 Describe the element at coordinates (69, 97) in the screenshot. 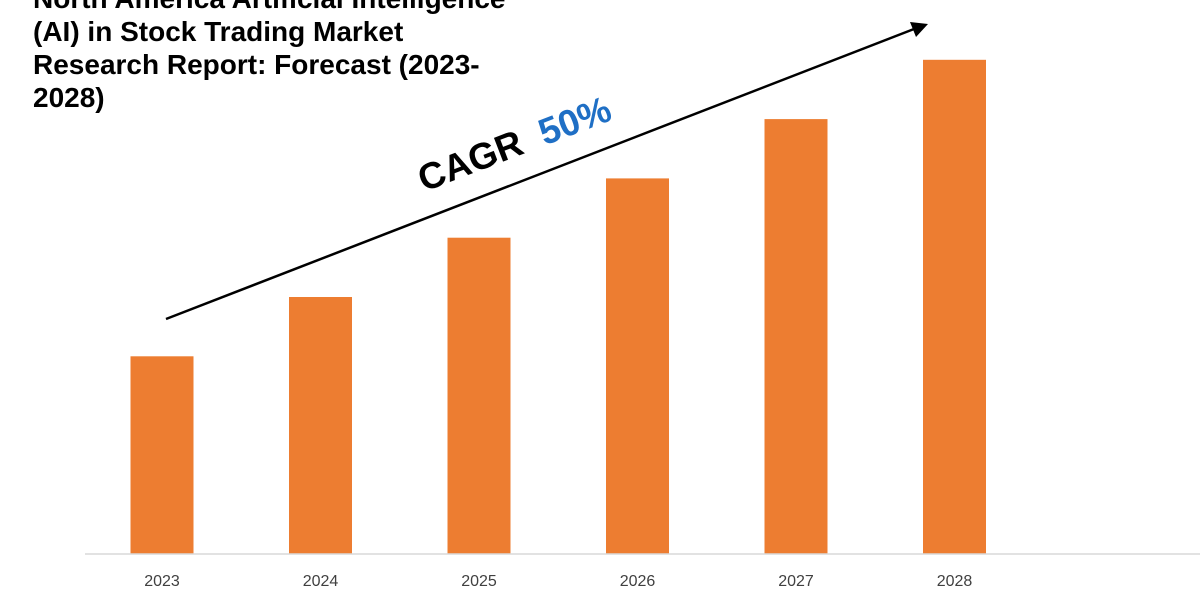

I see `title-line-4: 2028)` at that location.